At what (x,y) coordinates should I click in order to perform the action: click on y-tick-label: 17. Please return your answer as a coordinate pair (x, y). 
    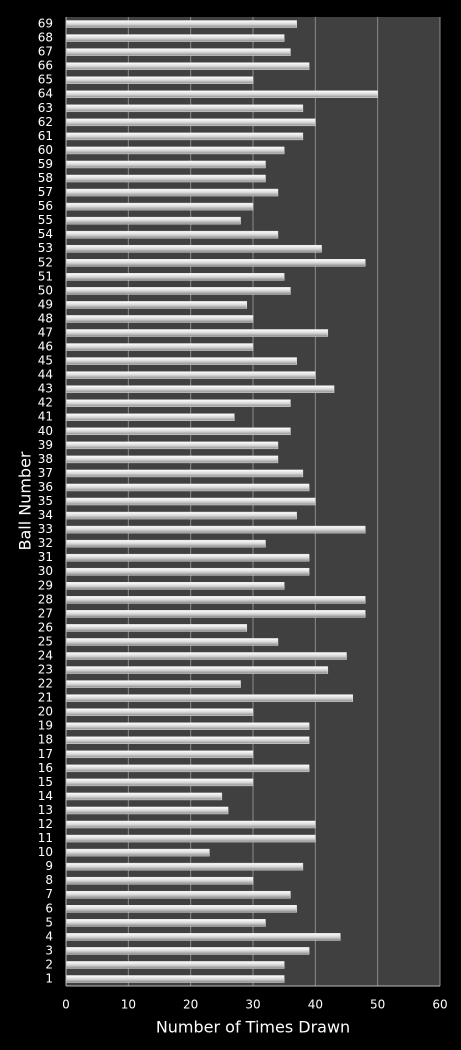
    Looking at the image, I should click on (45, 754).